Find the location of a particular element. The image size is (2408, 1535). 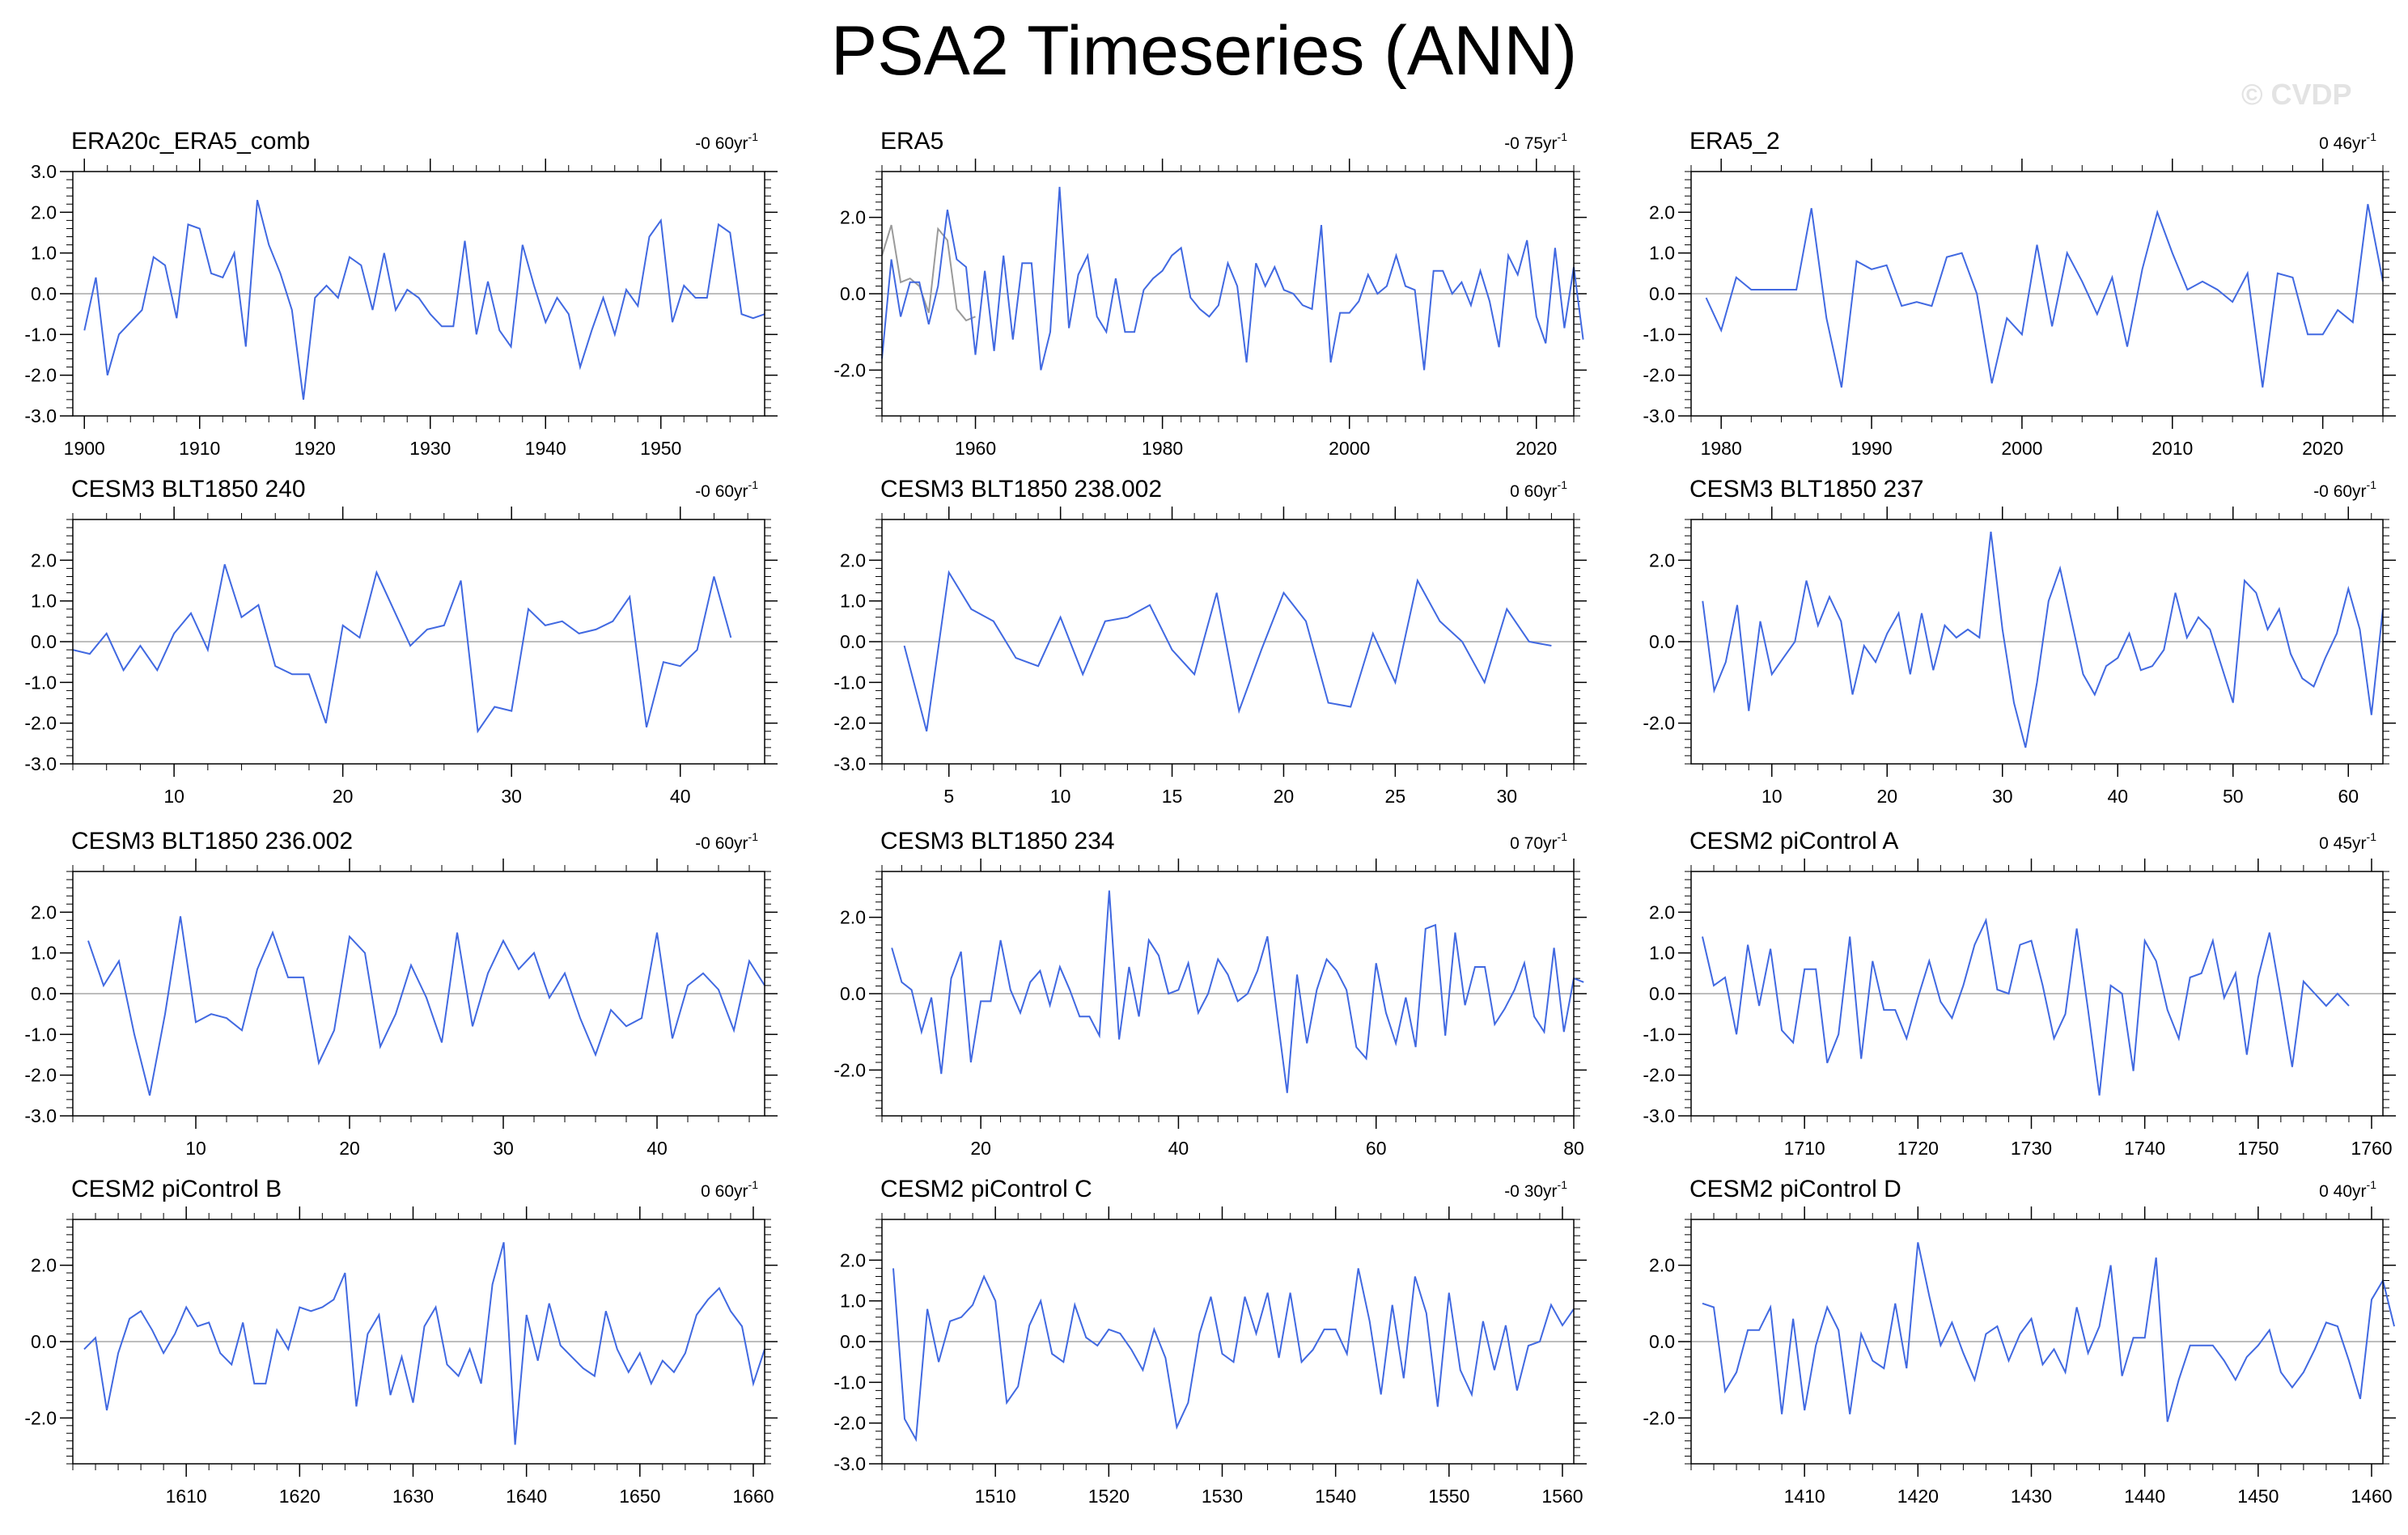

panel-title: CESM2 piControl C is located at coordinates (986, 1189).